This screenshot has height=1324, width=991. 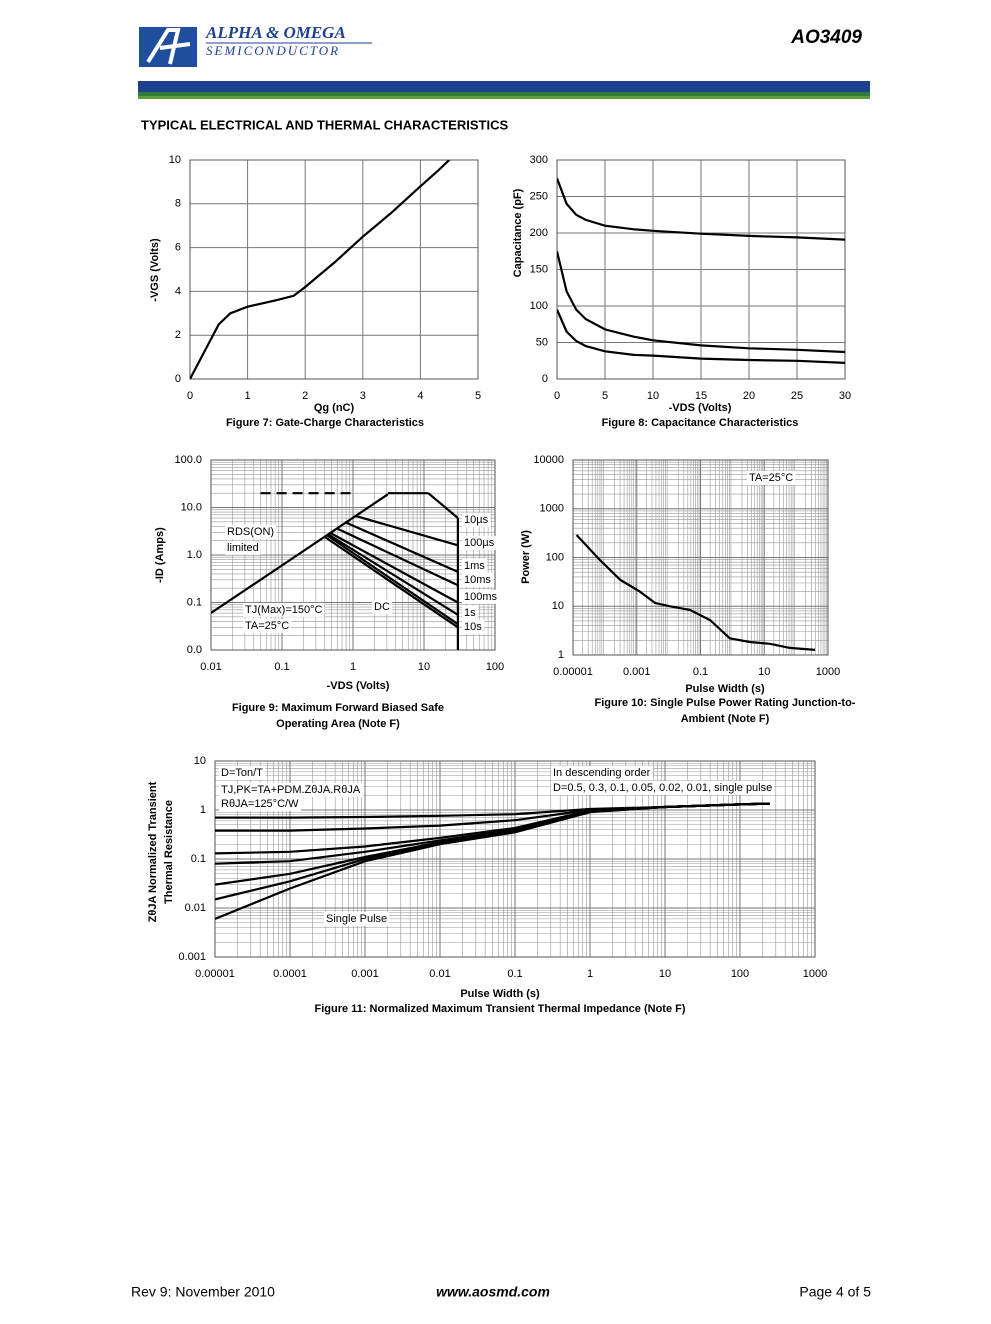 I want to click on annotation: TJ,PK=TA+PDM.ZθJA.RθJA, so click(x=291, y=790).